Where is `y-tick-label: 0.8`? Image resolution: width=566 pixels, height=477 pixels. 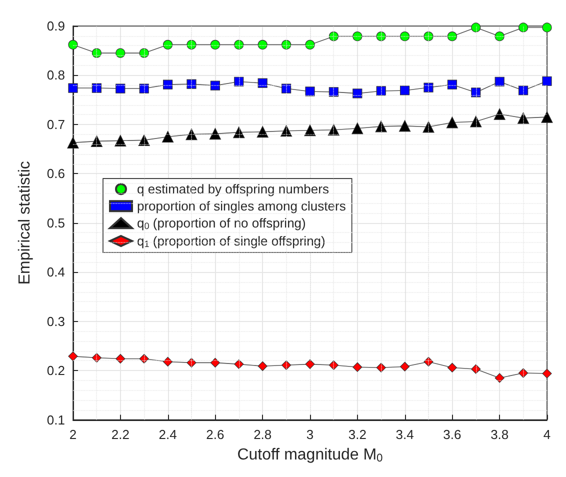
y-tick-label: 0.8 is located at coordinates (55, 75).